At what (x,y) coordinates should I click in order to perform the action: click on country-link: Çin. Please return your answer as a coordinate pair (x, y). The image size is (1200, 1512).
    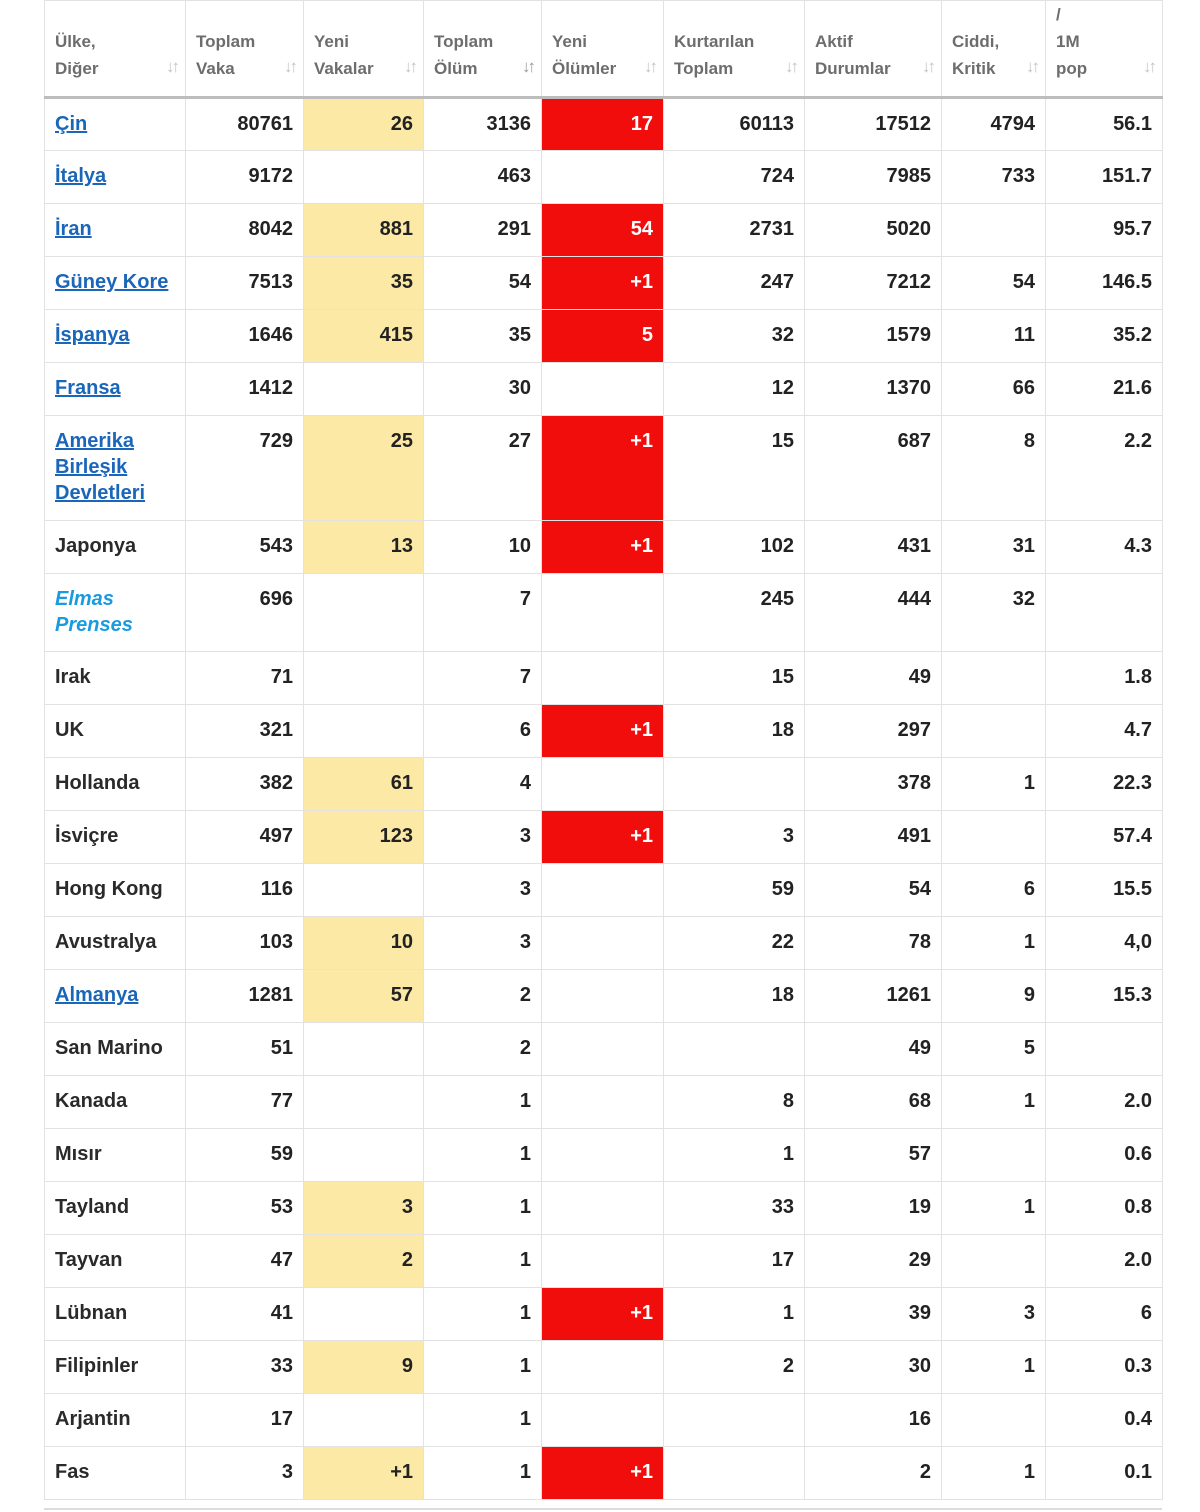
    Looking at the image, I should click on (71, 124).